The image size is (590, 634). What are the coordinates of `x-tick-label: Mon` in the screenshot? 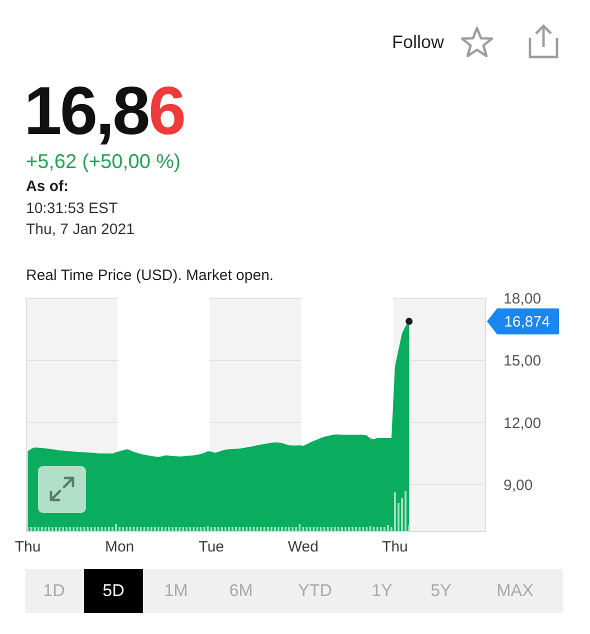 It's located at (119, 547).